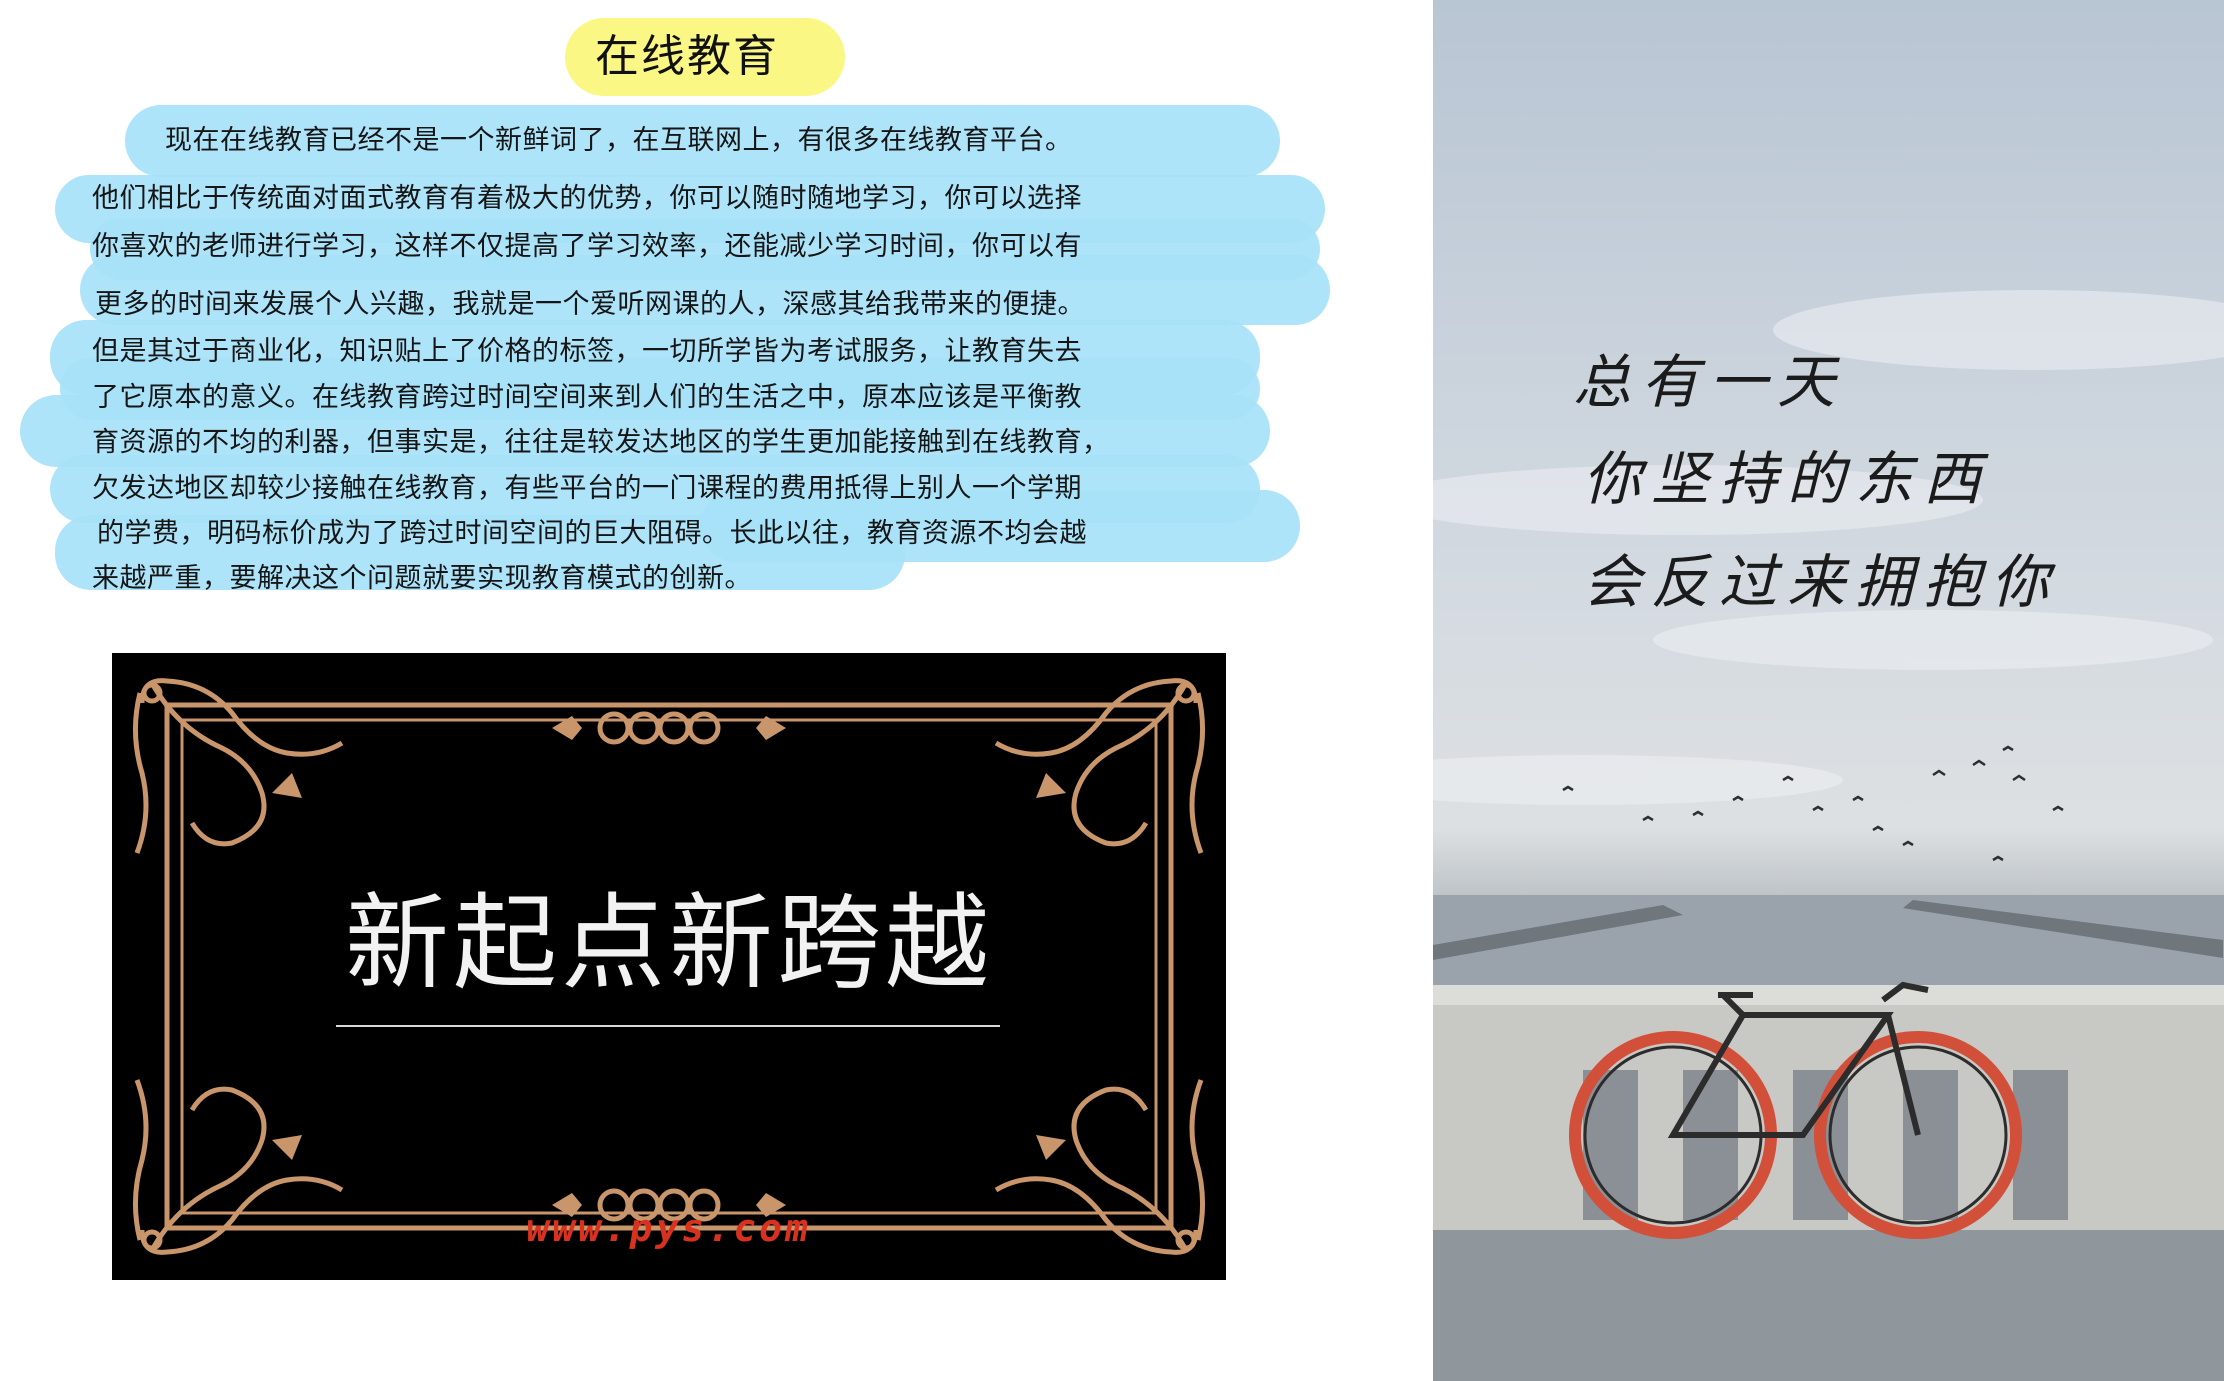 Image resolution: width=2224 pixels, height=1381 pixels. Describe the element at coordinates (587, 351) in the screenshot. I see `paragraph-line: 但是其过于商业化，知识贴上了价格的标签，一切所学皆为考试服务，让教育失去` at that location.